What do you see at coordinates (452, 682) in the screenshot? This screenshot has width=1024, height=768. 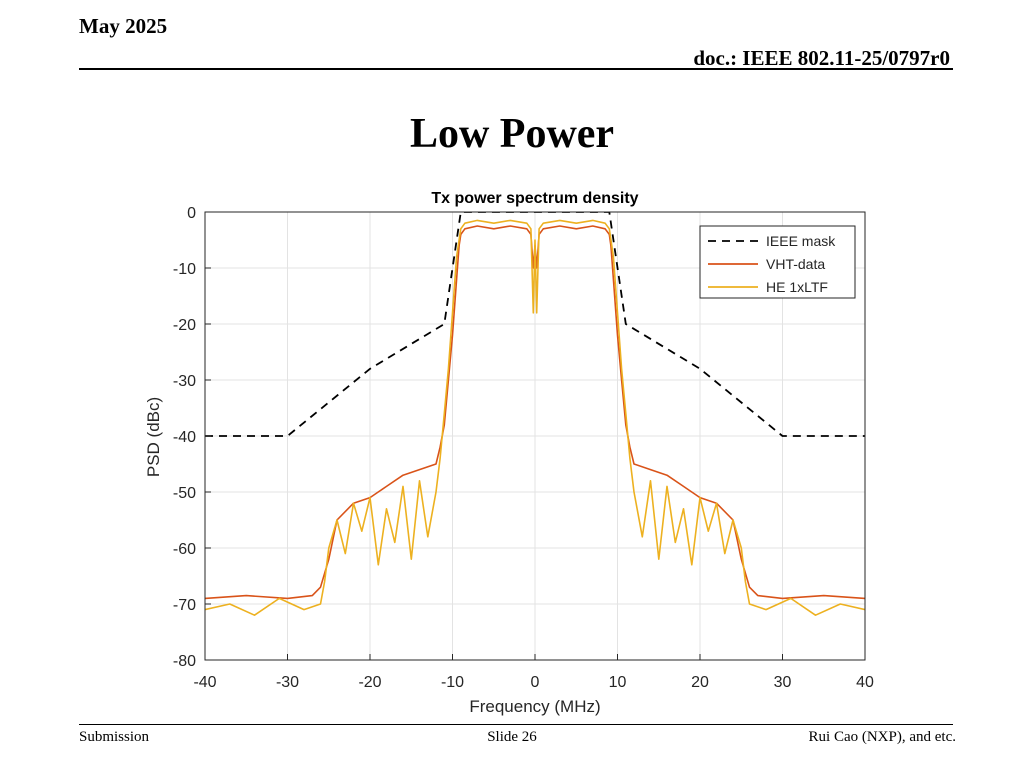 I see `x-tick-label: -10` at bounding box center [452, 682].